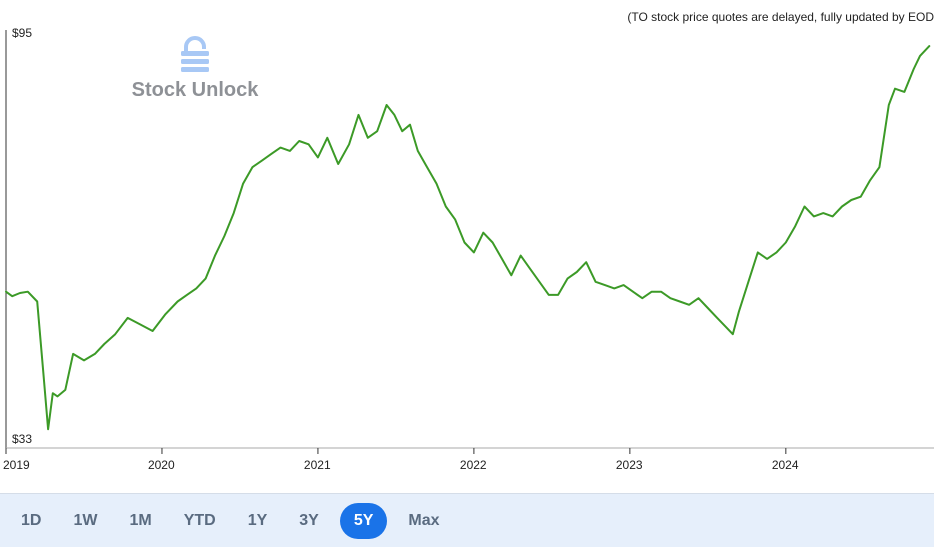 This screenshot has width=934, height=551. What do you see at coordinates (423, 521) in the screenshot?
I see `range-button-max: Max` at bounding box center [423, 521].